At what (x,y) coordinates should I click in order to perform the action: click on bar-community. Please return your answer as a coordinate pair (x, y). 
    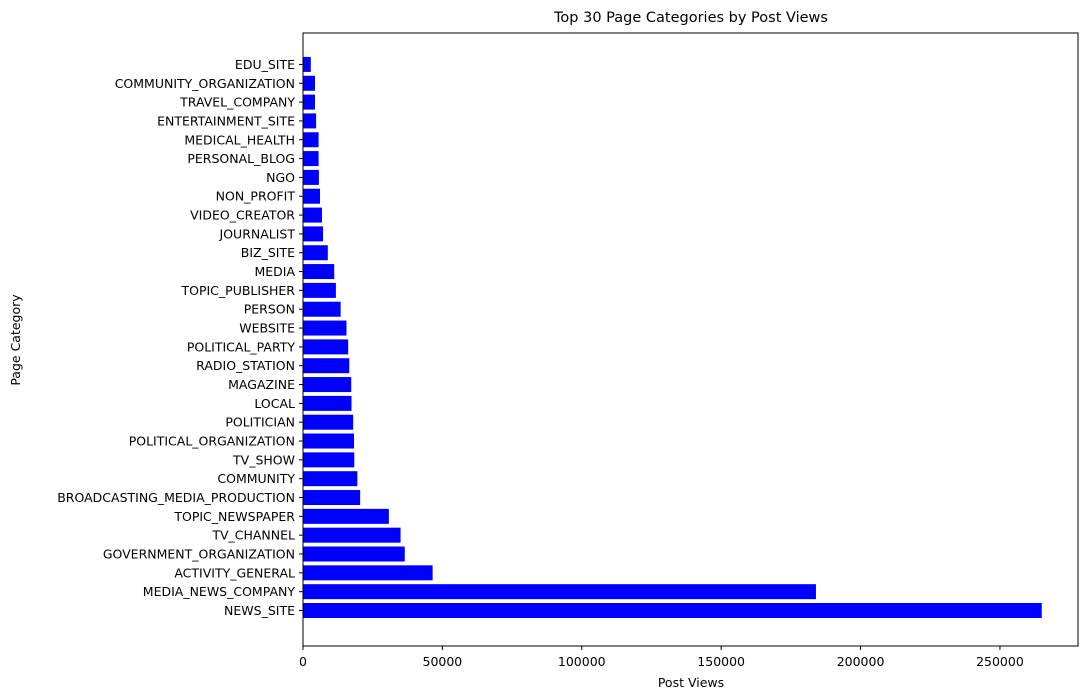
    Looking at the image, I should click on (330, 479).